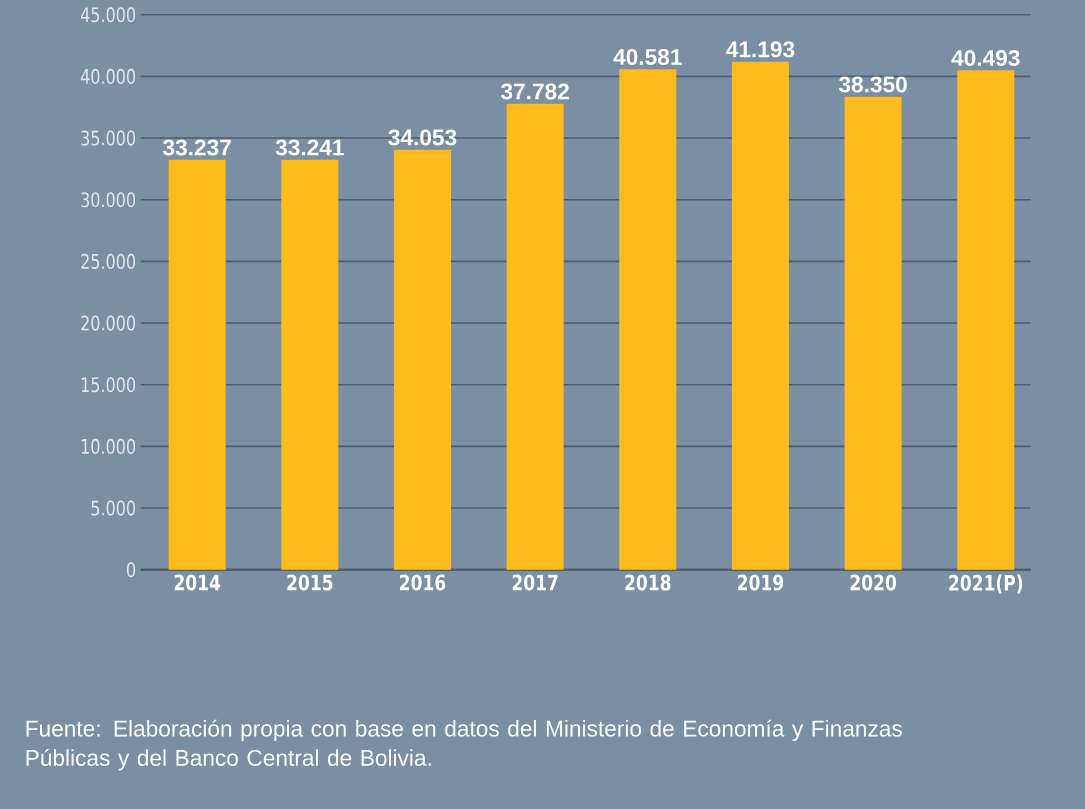 Image resolution: width=1085 pixels, height=809 pixels. Describe the element at coordinates (113, 508) in the screenshot. I see `y-tick-label: 5.000` at that location.